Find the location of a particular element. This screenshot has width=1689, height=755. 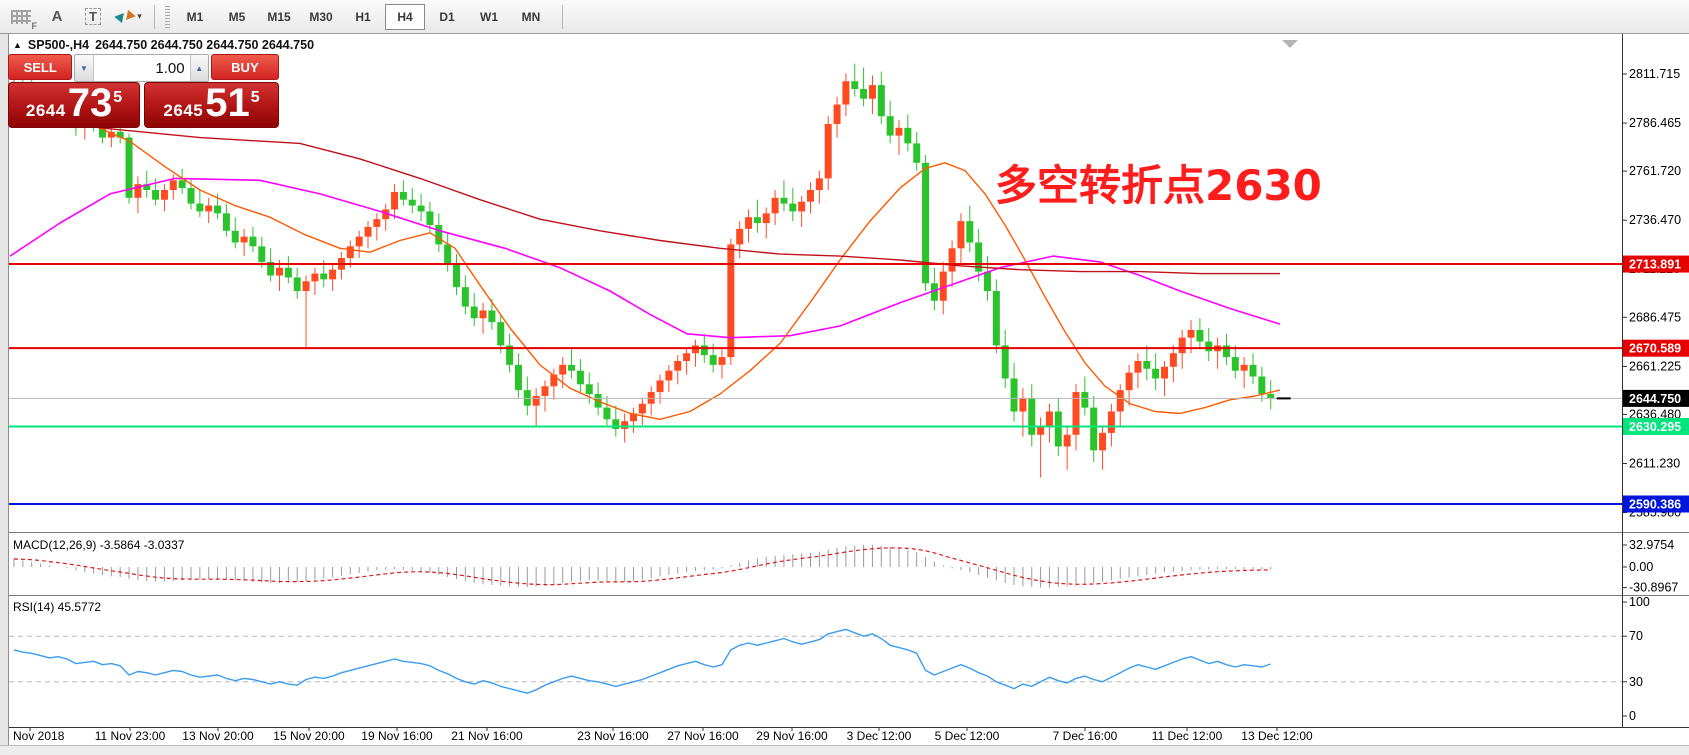

svg-text: 2630.295 is located at coordinates (1655, 427).